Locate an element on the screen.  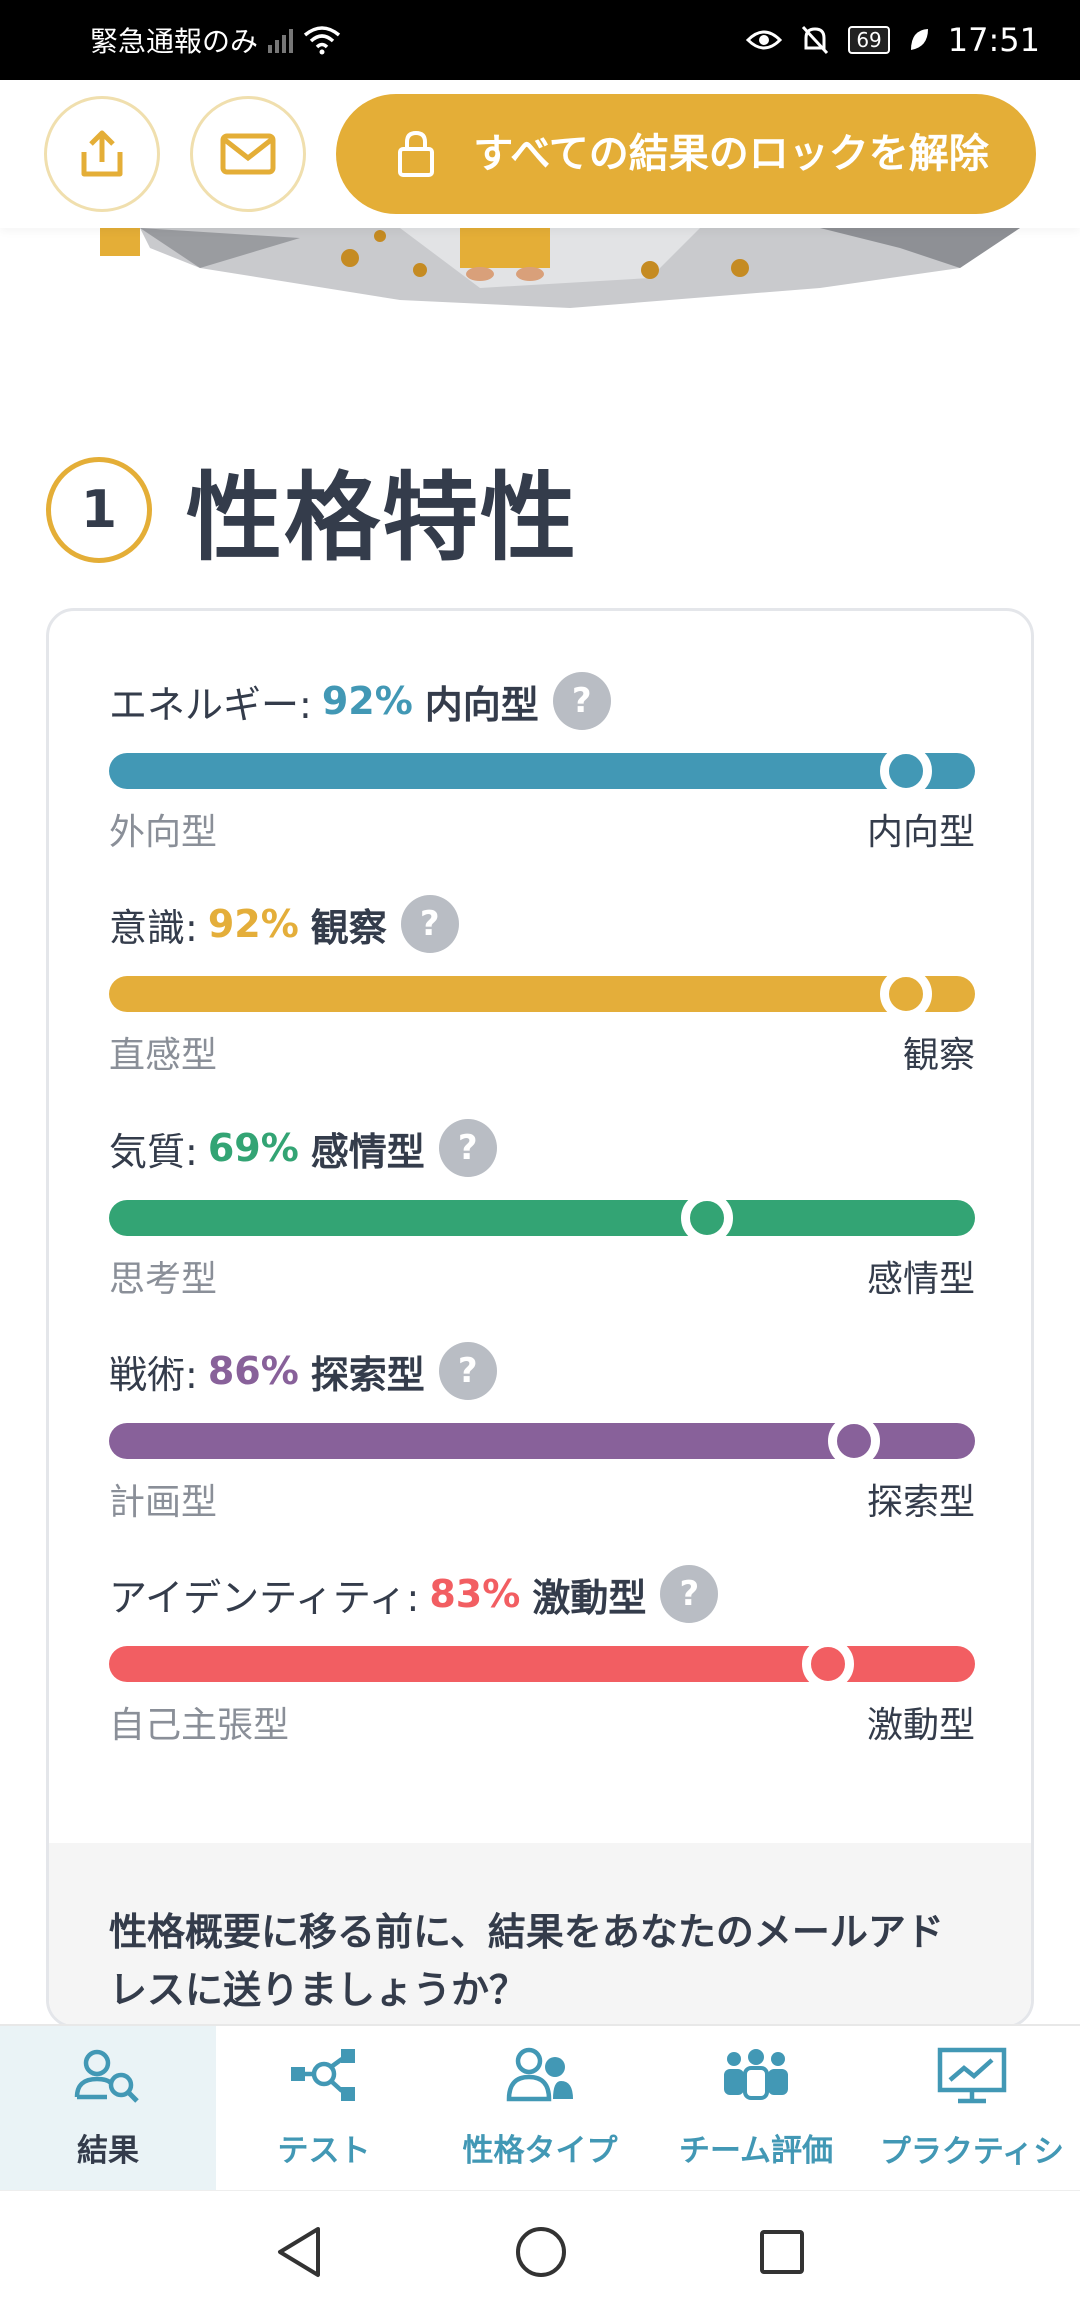
trait-row: エネルギー: 92% 内向型 ? 外向型 内向型 is located at coordinates (542, 763).